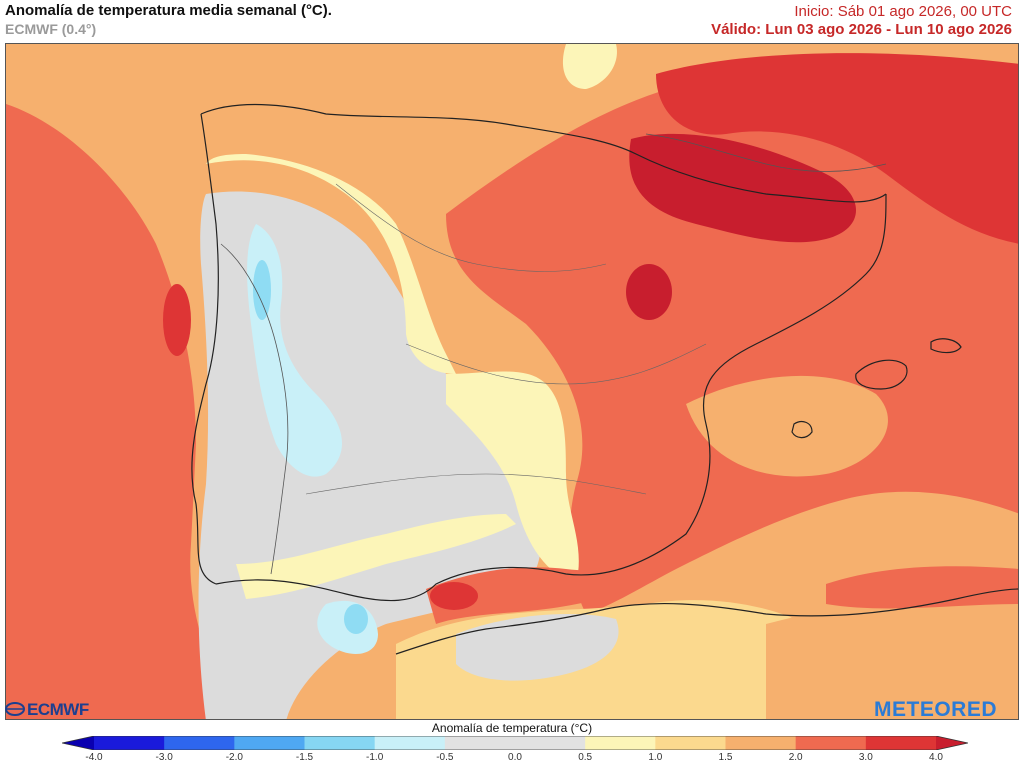 This screenshot has width=1024, height=764. What do you see at coordinates (177, 320) in the screenshot?
I see `coastal-hot-spot` at bounding box center [177, 320].